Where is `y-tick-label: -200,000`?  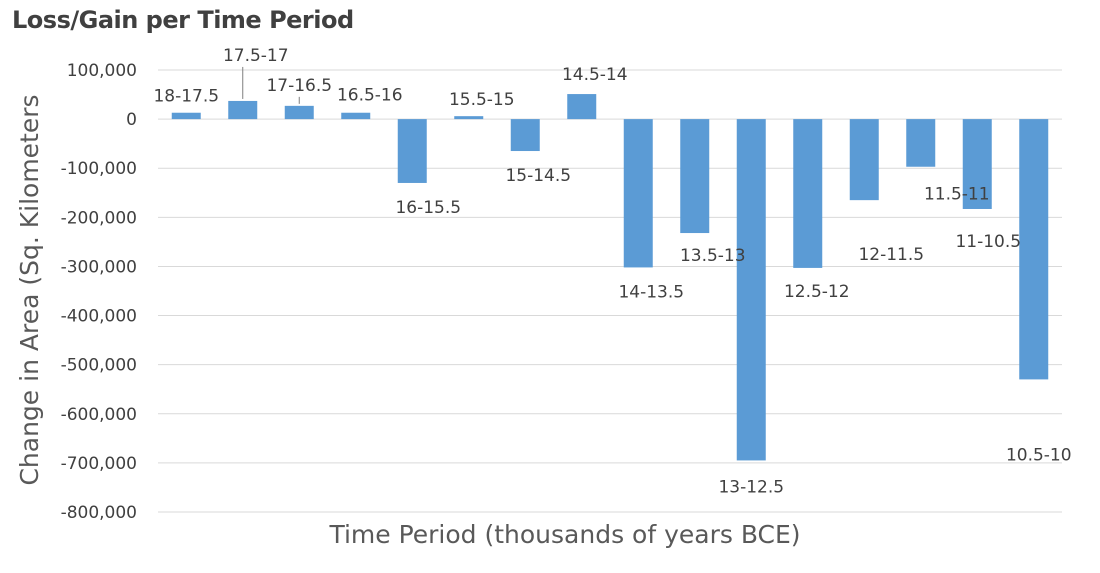
y-tick-label: -200,000 is located at coordinates (99, 218).